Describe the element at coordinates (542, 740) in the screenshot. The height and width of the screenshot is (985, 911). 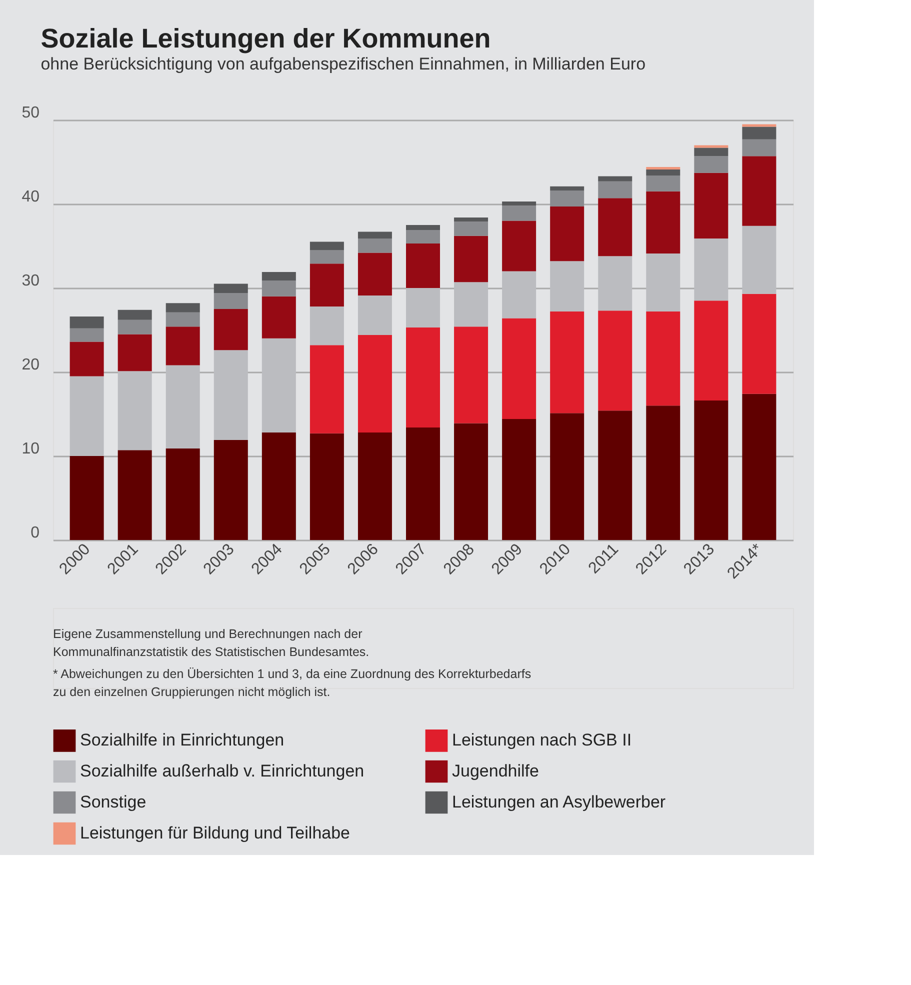
I see `legend-label: Leistungen nach SGB II` at that location.